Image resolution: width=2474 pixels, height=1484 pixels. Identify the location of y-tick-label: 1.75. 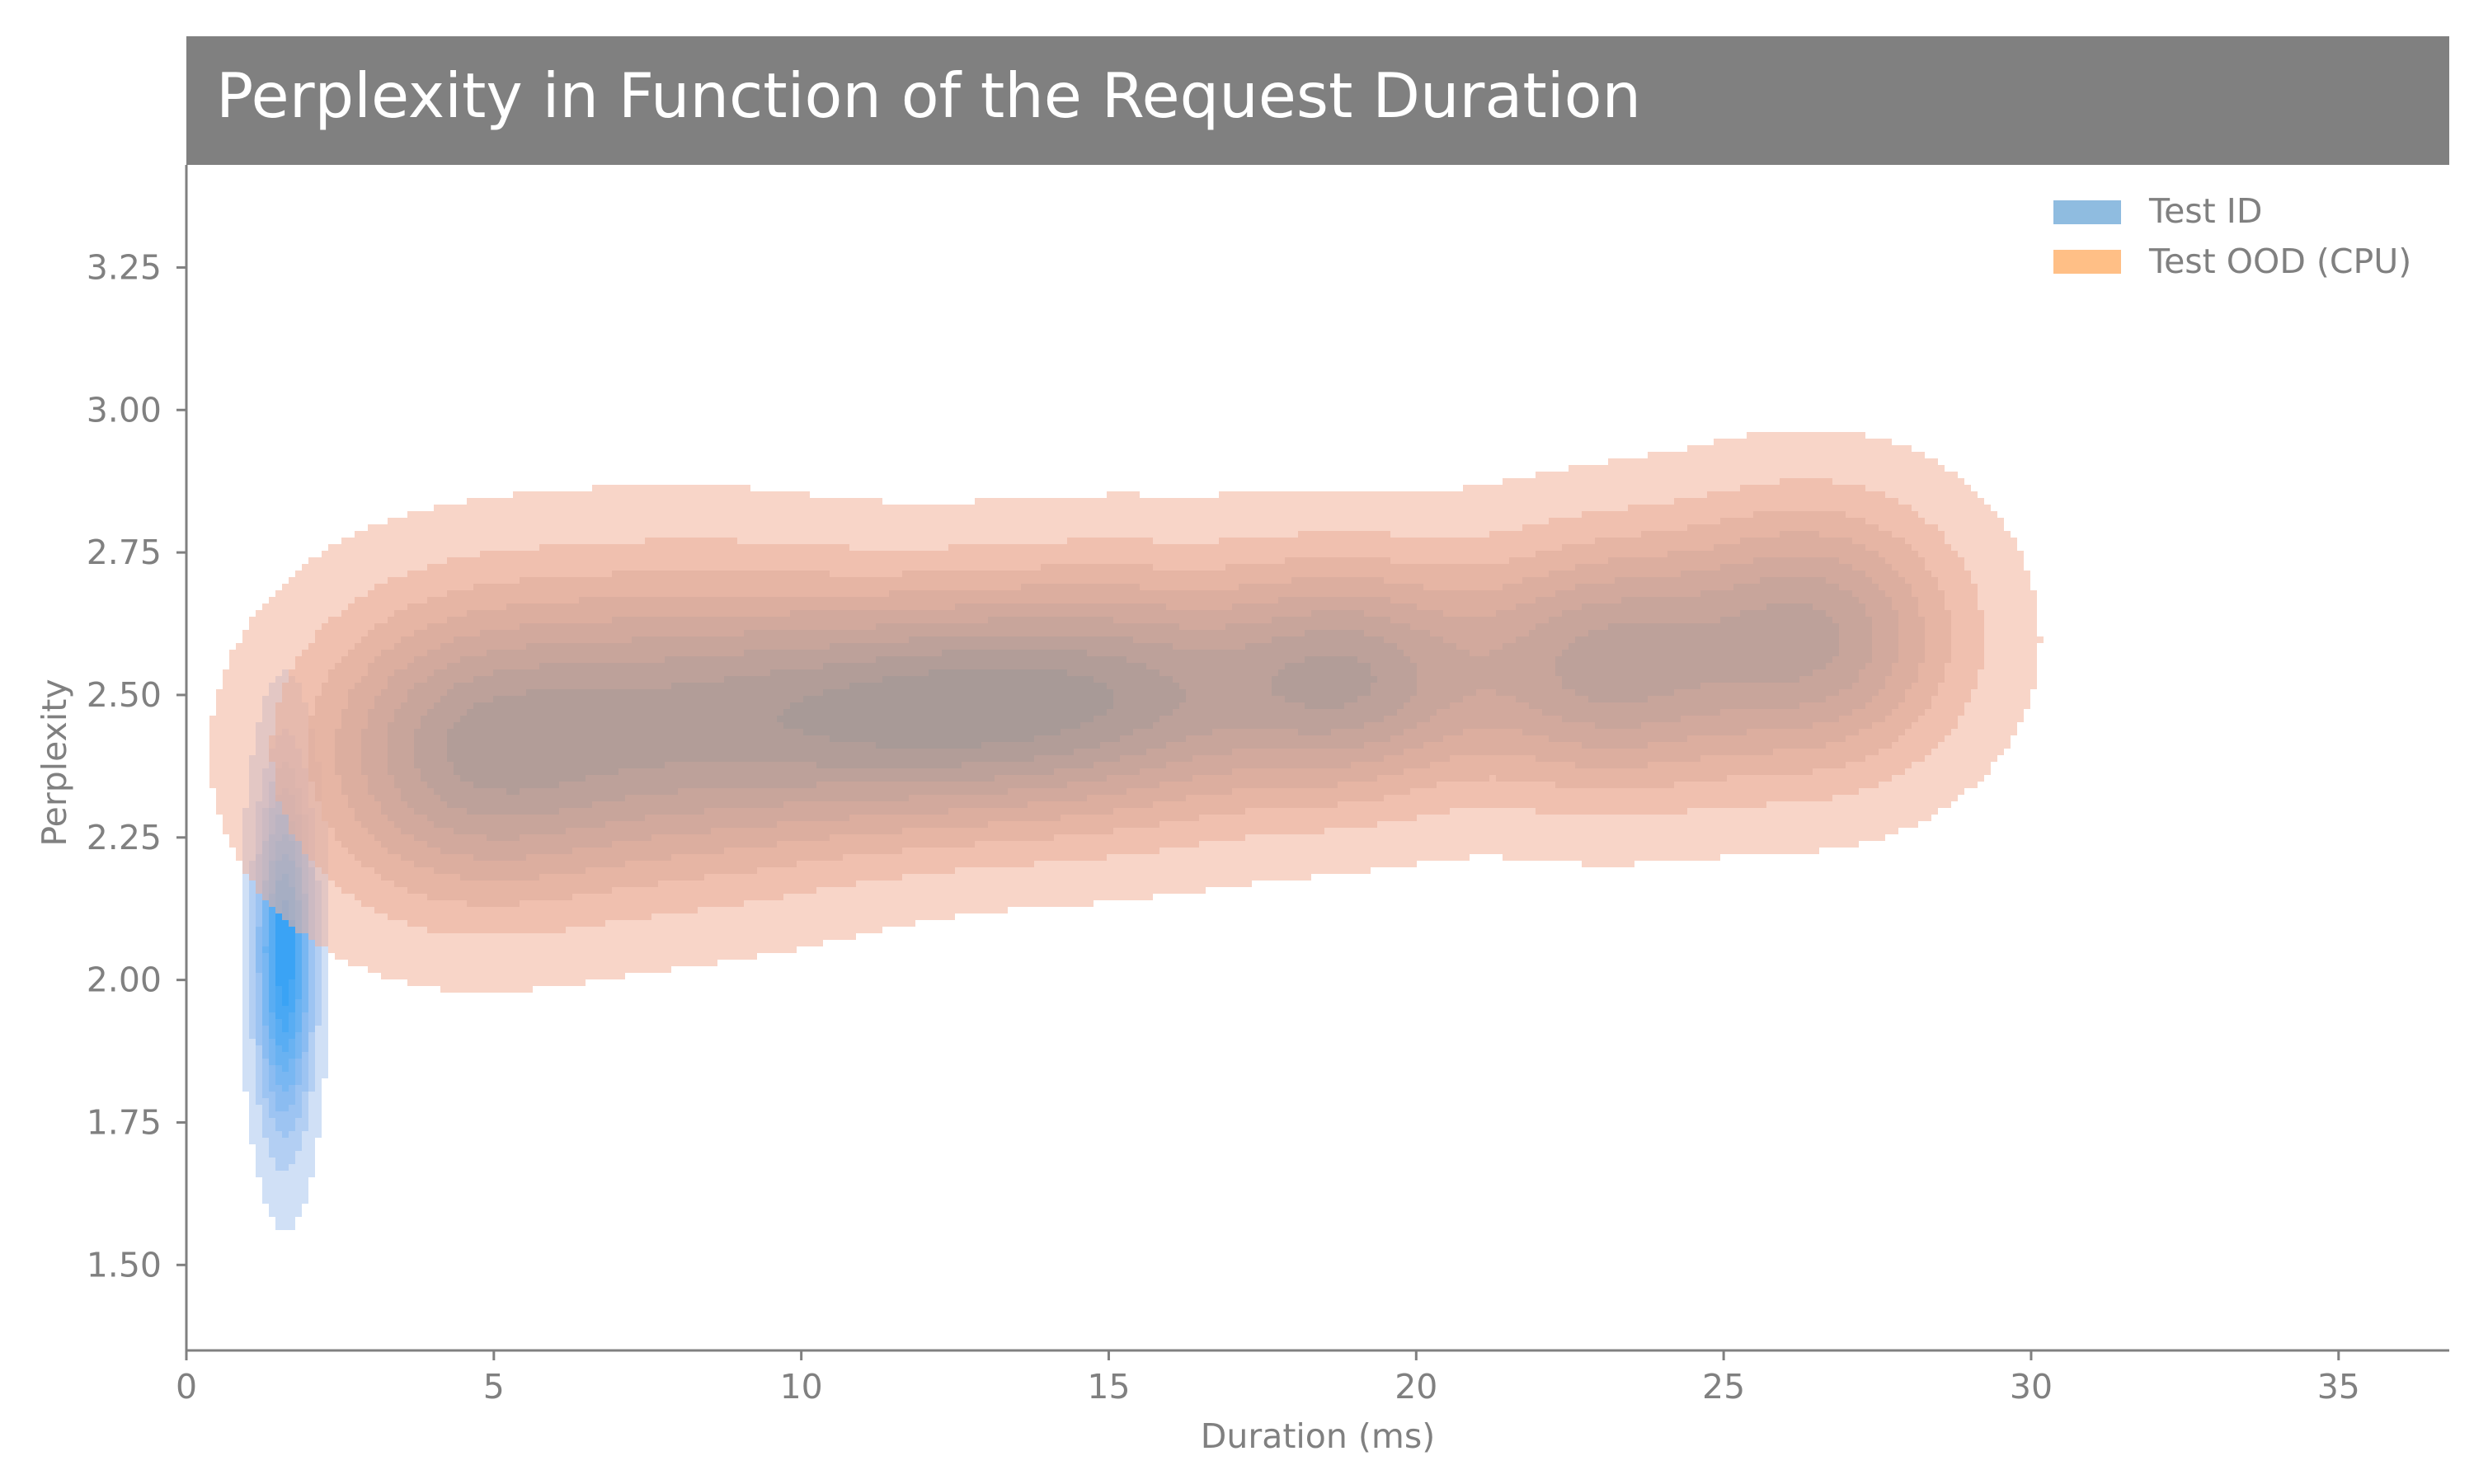
(124, 1122).